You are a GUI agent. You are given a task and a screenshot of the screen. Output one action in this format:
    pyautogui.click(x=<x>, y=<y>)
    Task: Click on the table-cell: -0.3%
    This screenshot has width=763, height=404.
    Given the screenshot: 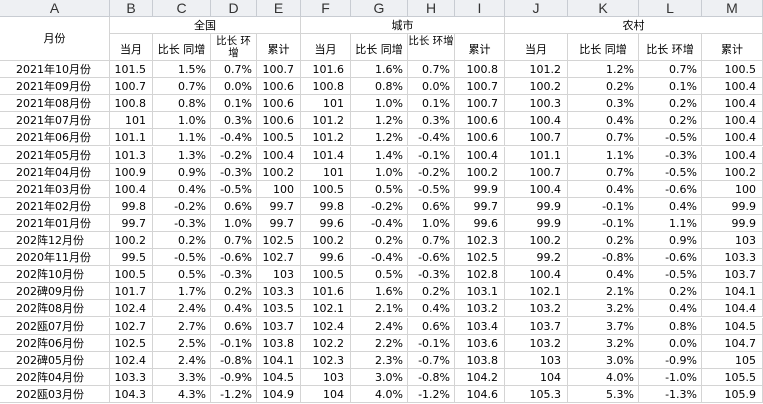 What is the action you would take?
    pyautogui.click(x=431, y=275)
    